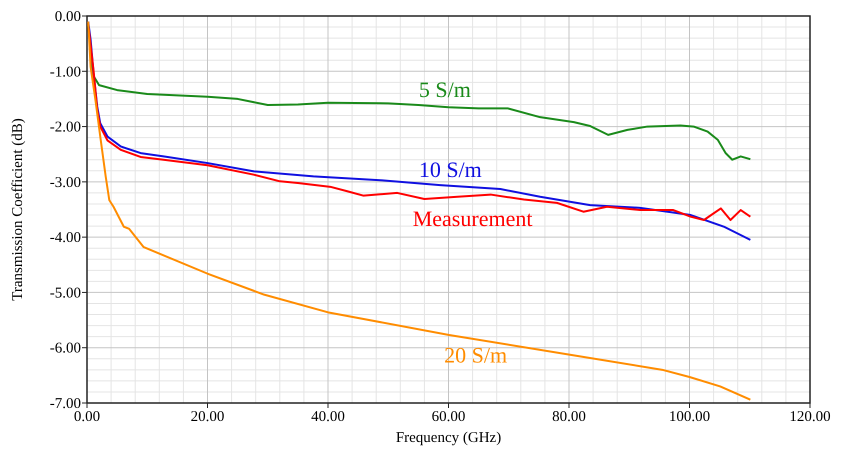 The width and height of the screenshot is (841, 452). I want to click on y-axis-title: Transmission Coefficient (dB), so click(18, 209).